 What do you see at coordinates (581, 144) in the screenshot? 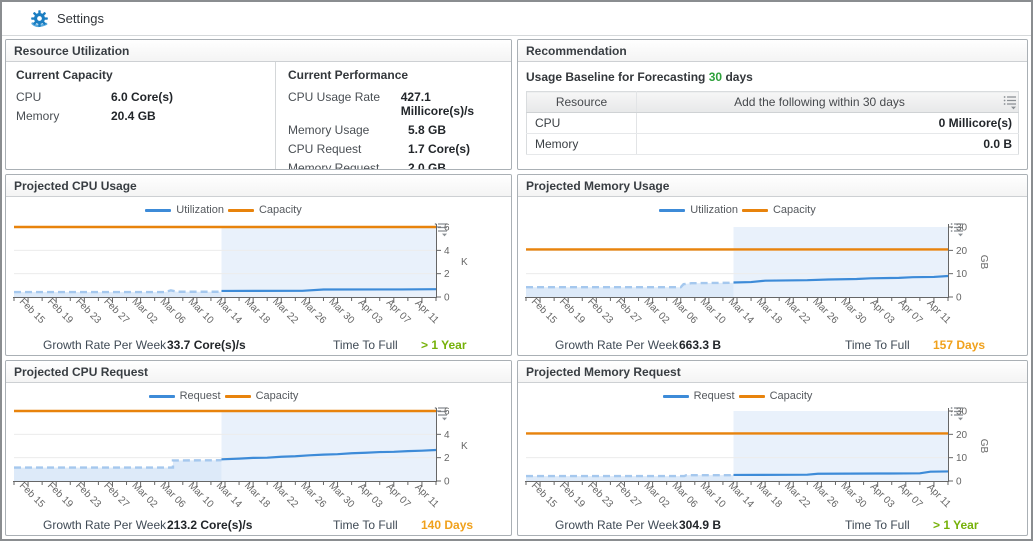
I see `row-memory-label: Memory` at bounding box center [581, 144].